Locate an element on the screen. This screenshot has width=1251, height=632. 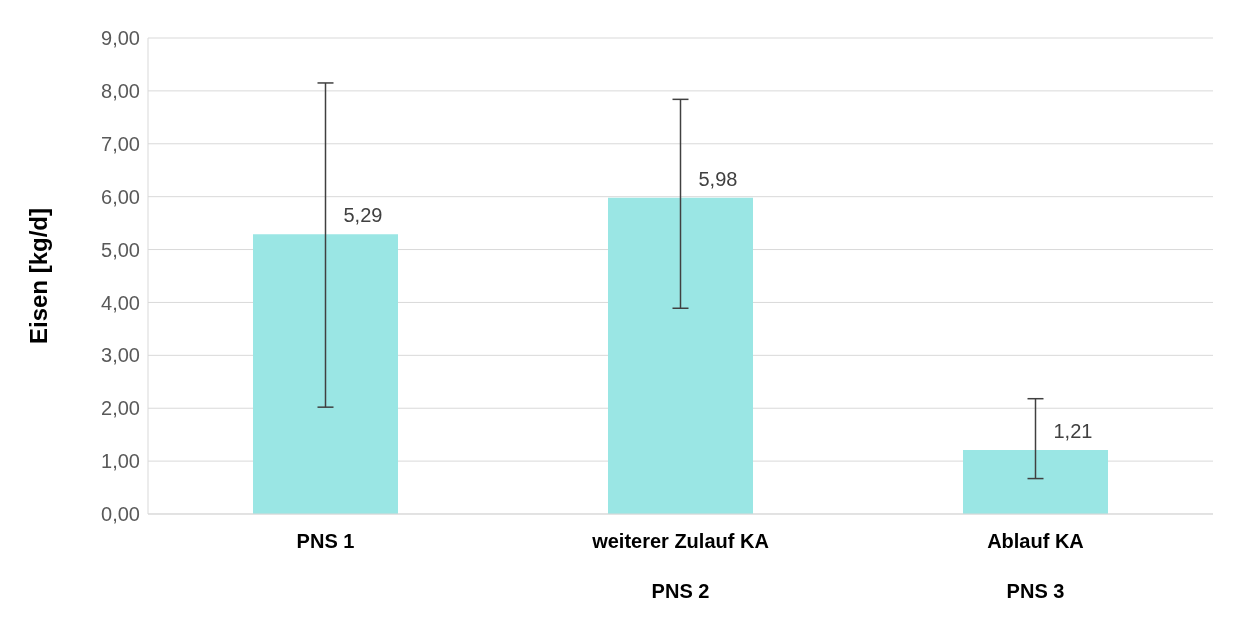
y-tick-label: 9,00 is located at coordinates (120, 38).